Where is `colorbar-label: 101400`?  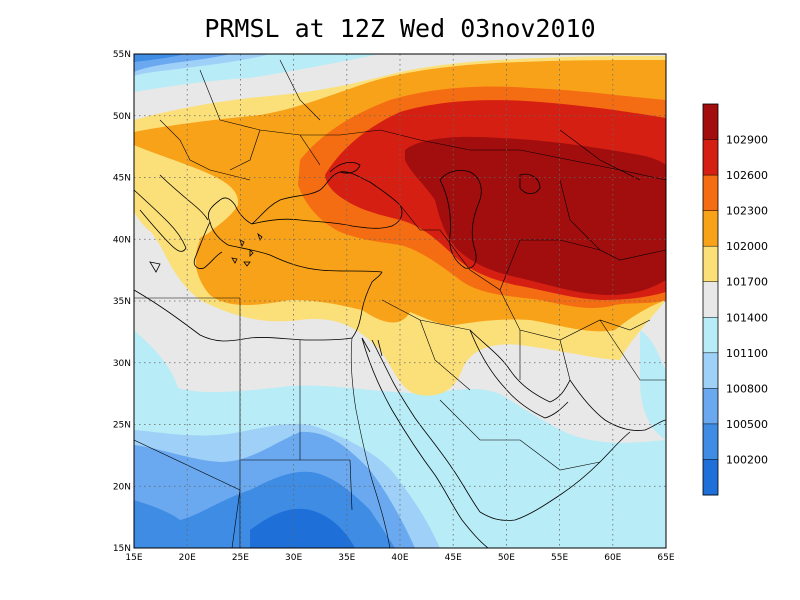
colorbar-label: 101400 is located at coordinates (747, 317).